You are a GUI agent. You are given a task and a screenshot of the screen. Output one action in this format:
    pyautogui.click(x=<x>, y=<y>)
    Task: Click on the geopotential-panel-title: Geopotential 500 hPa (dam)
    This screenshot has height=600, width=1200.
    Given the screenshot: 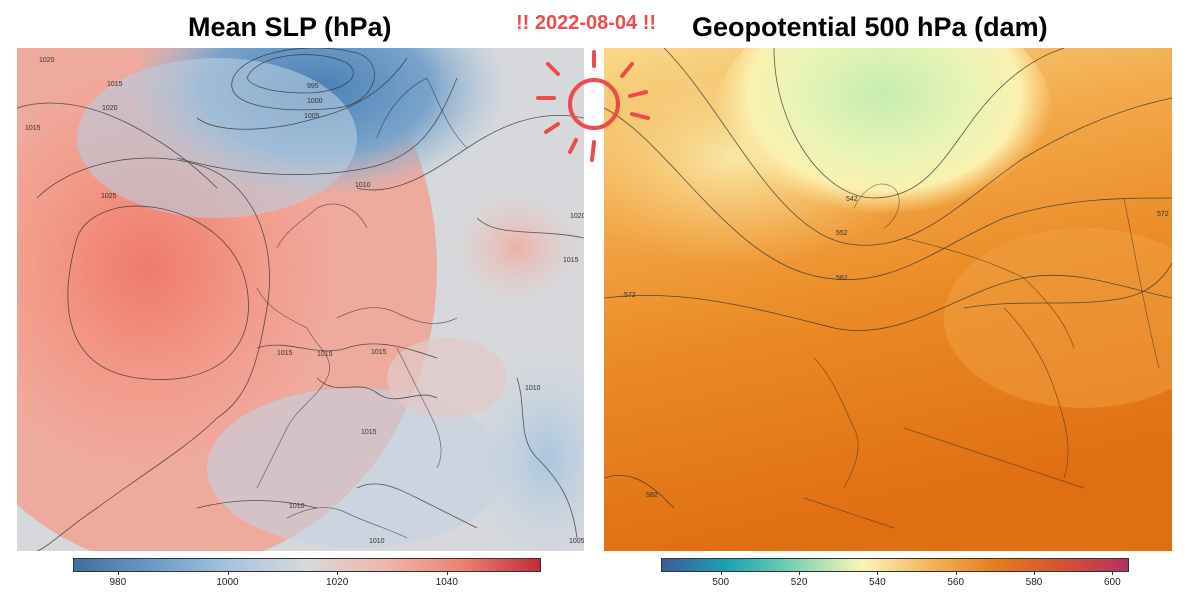 What is the action you would take?
    pyautogui.click(x=870, y=27)
    